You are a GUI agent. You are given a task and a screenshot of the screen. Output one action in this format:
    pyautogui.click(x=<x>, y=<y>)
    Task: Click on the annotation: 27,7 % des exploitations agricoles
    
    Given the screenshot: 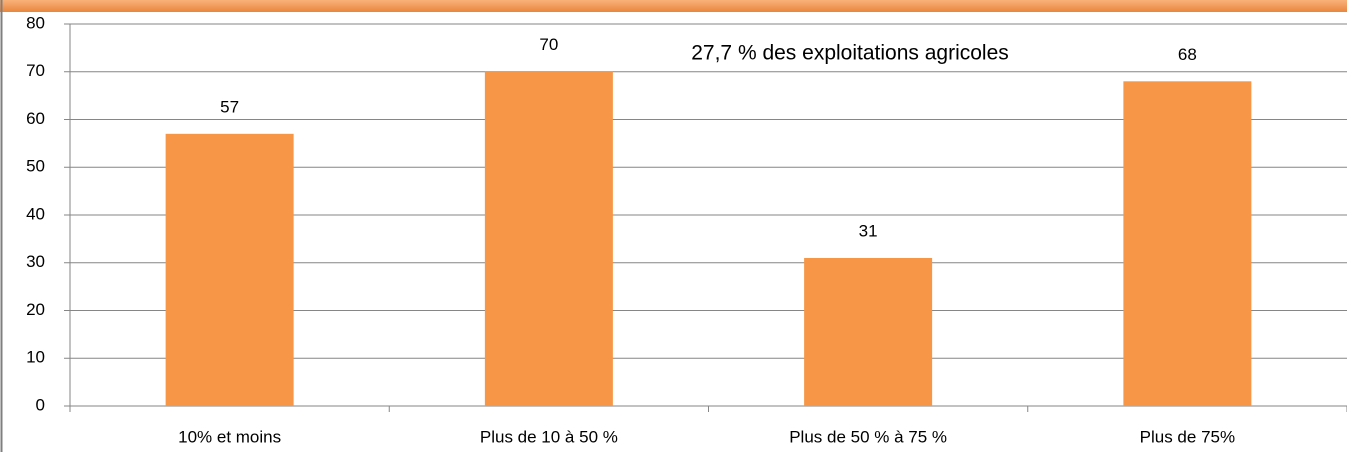 What is the action you would take?
    pyautogui.click(x=850, y=53)
    